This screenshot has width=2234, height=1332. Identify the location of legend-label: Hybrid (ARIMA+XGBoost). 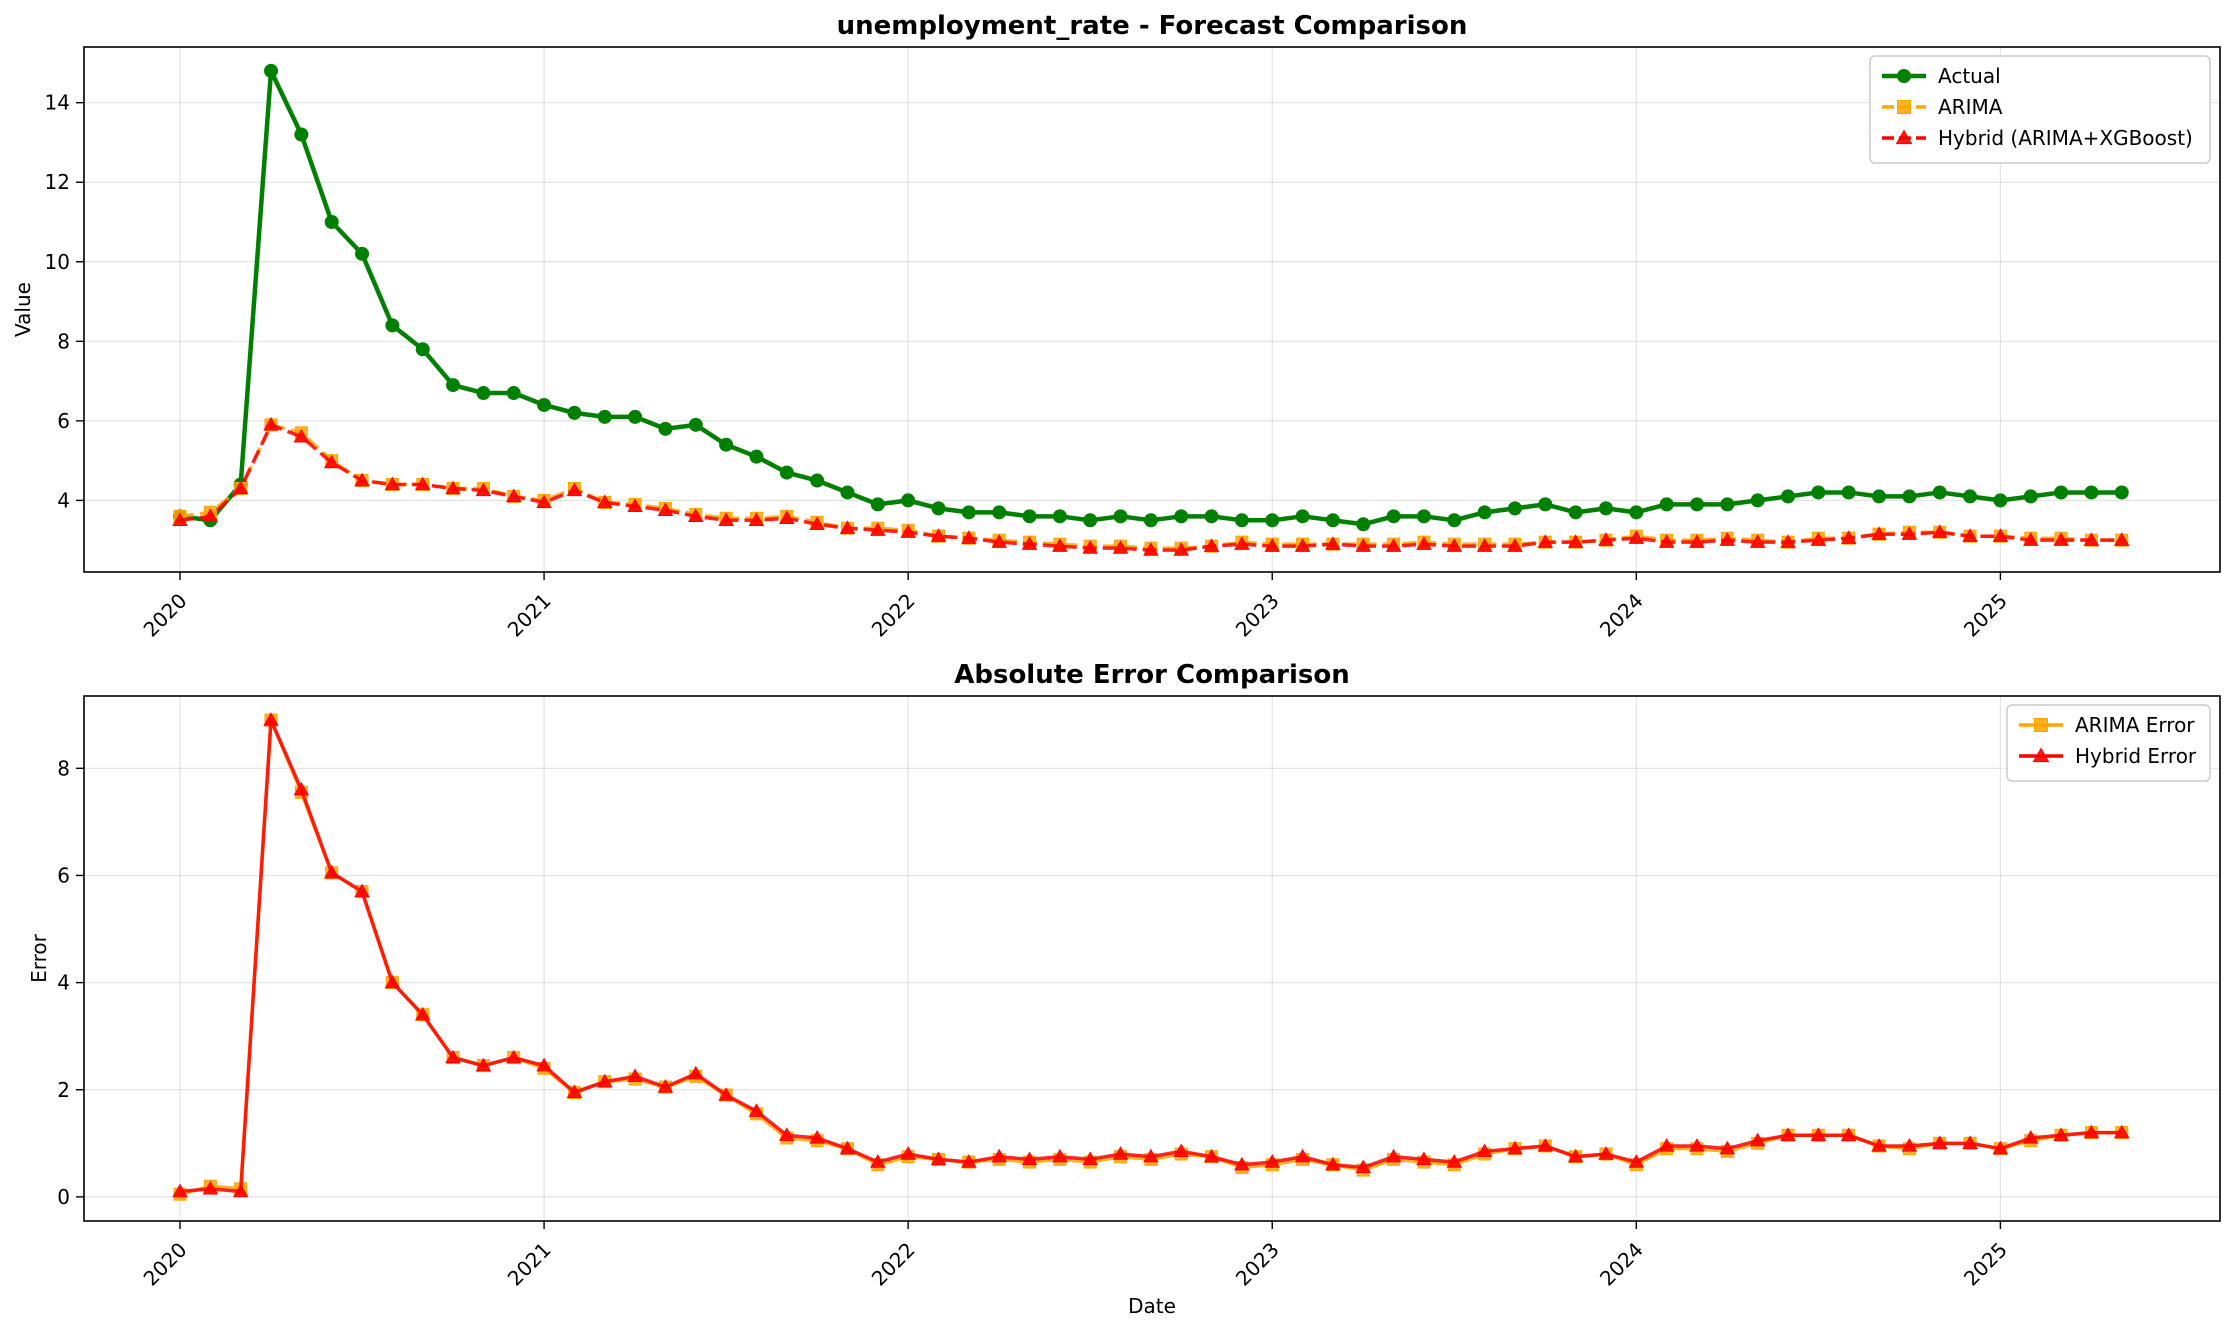
(2065, 138).